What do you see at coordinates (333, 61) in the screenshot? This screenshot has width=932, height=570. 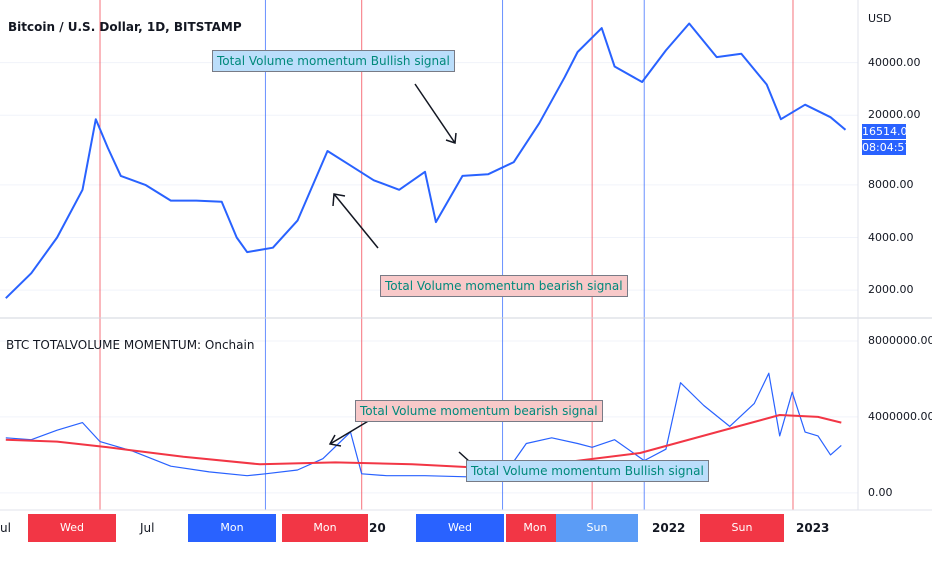 I see `annotation-top-bullish: Total Volume momentum Bullish signal` at bounding box center [333, 61].